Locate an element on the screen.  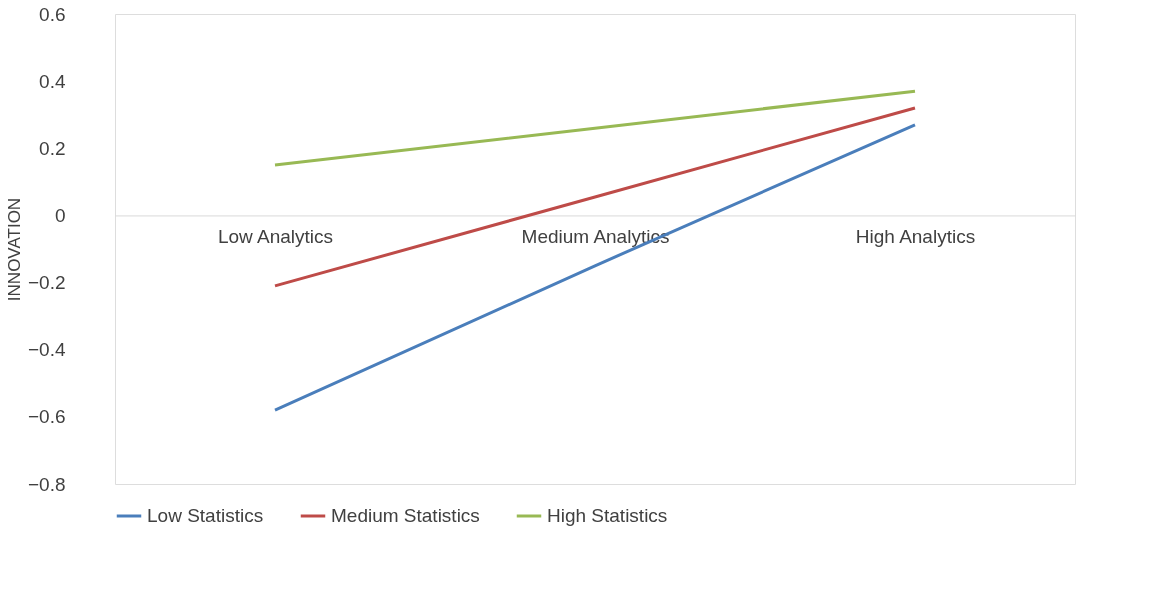
x-tick-label: Low Analytics is located at coordinates (275, 236).